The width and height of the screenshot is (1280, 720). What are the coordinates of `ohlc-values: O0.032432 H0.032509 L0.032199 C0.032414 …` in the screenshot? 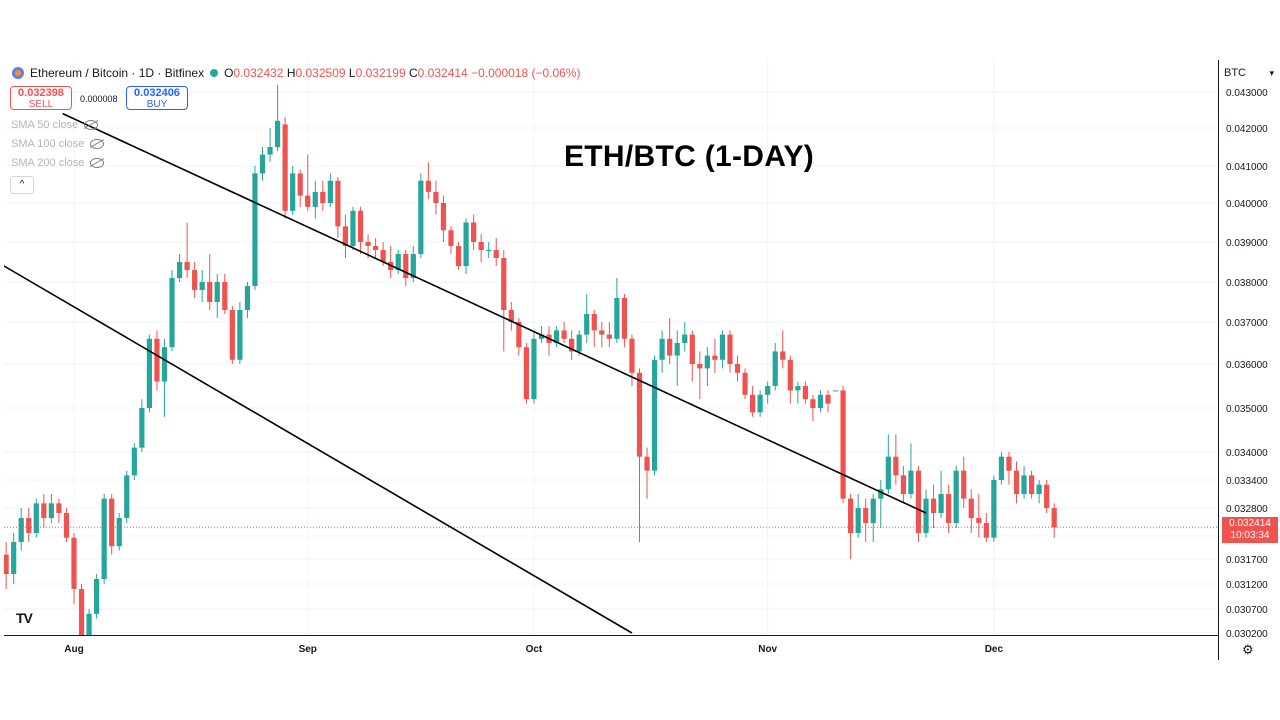 It's located at (402, 73).